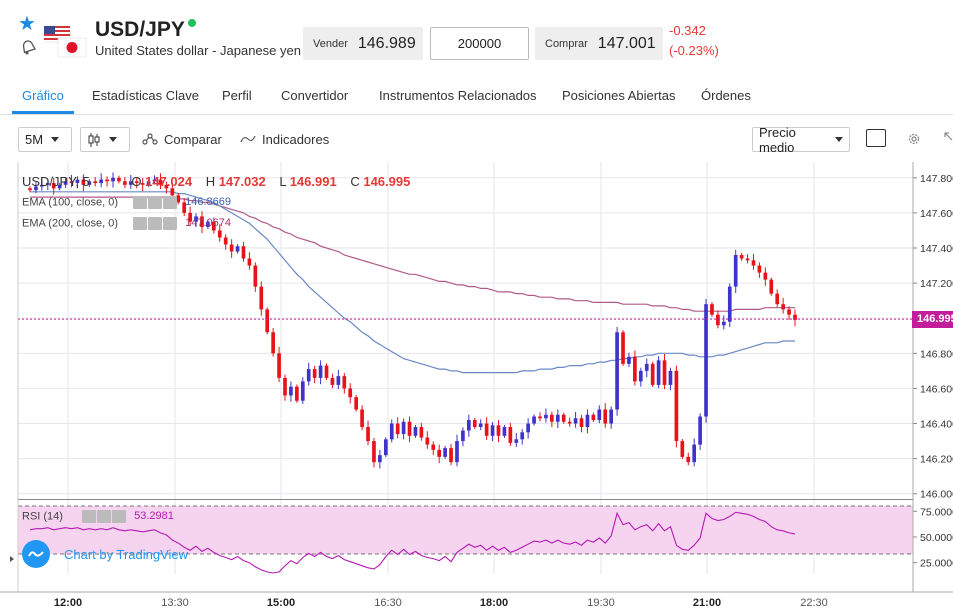 The width and height of the screenshot is (953, 616). Describe the element at coordinates (458, 95) in the screenshot. I see `tab-related-instruments: Instrumentos Relacionados` at that location.